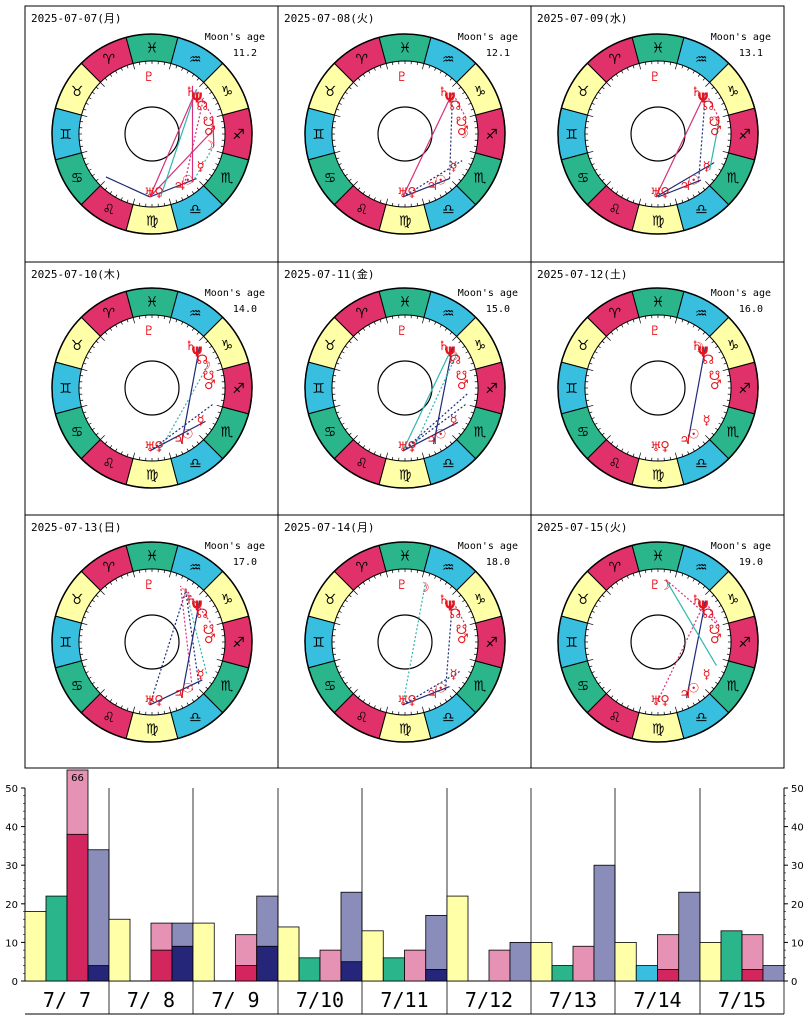  What do you see at coordinates (658, 388) in the screenshot?
I see `outer-circle` at bounding box center [658, 388].